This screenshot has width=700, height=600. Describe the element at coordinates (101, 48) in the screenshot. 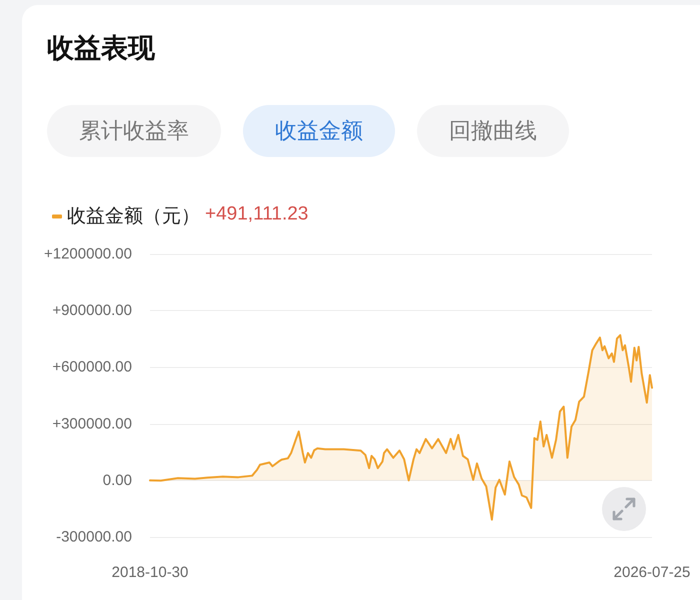

I see `chart-title: 收益表现` at that location.